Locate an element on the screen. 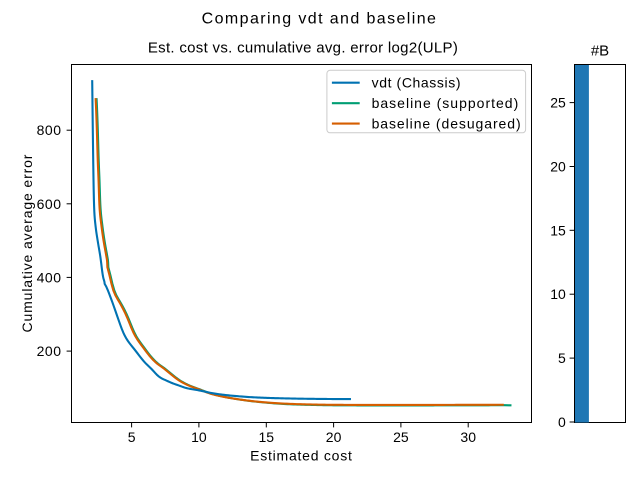  svg-text: Comparing vdt and baseline is located at coordinates (320, 18).